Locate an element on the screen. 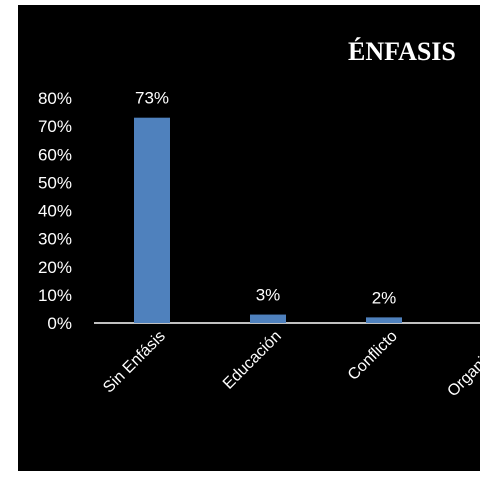 The height and width of the screenshot is (477, 491). category-label: Educación is located at coordinates (252, 360).